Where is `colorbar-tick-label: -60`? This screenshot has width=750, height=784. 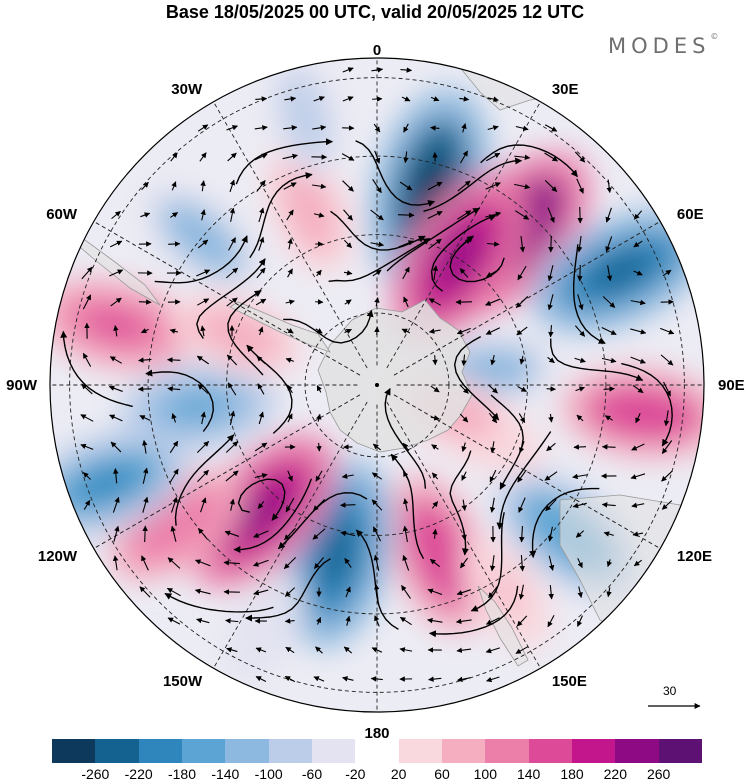
colorbar-tick-label: -60 is located at coordinates (312, 774).